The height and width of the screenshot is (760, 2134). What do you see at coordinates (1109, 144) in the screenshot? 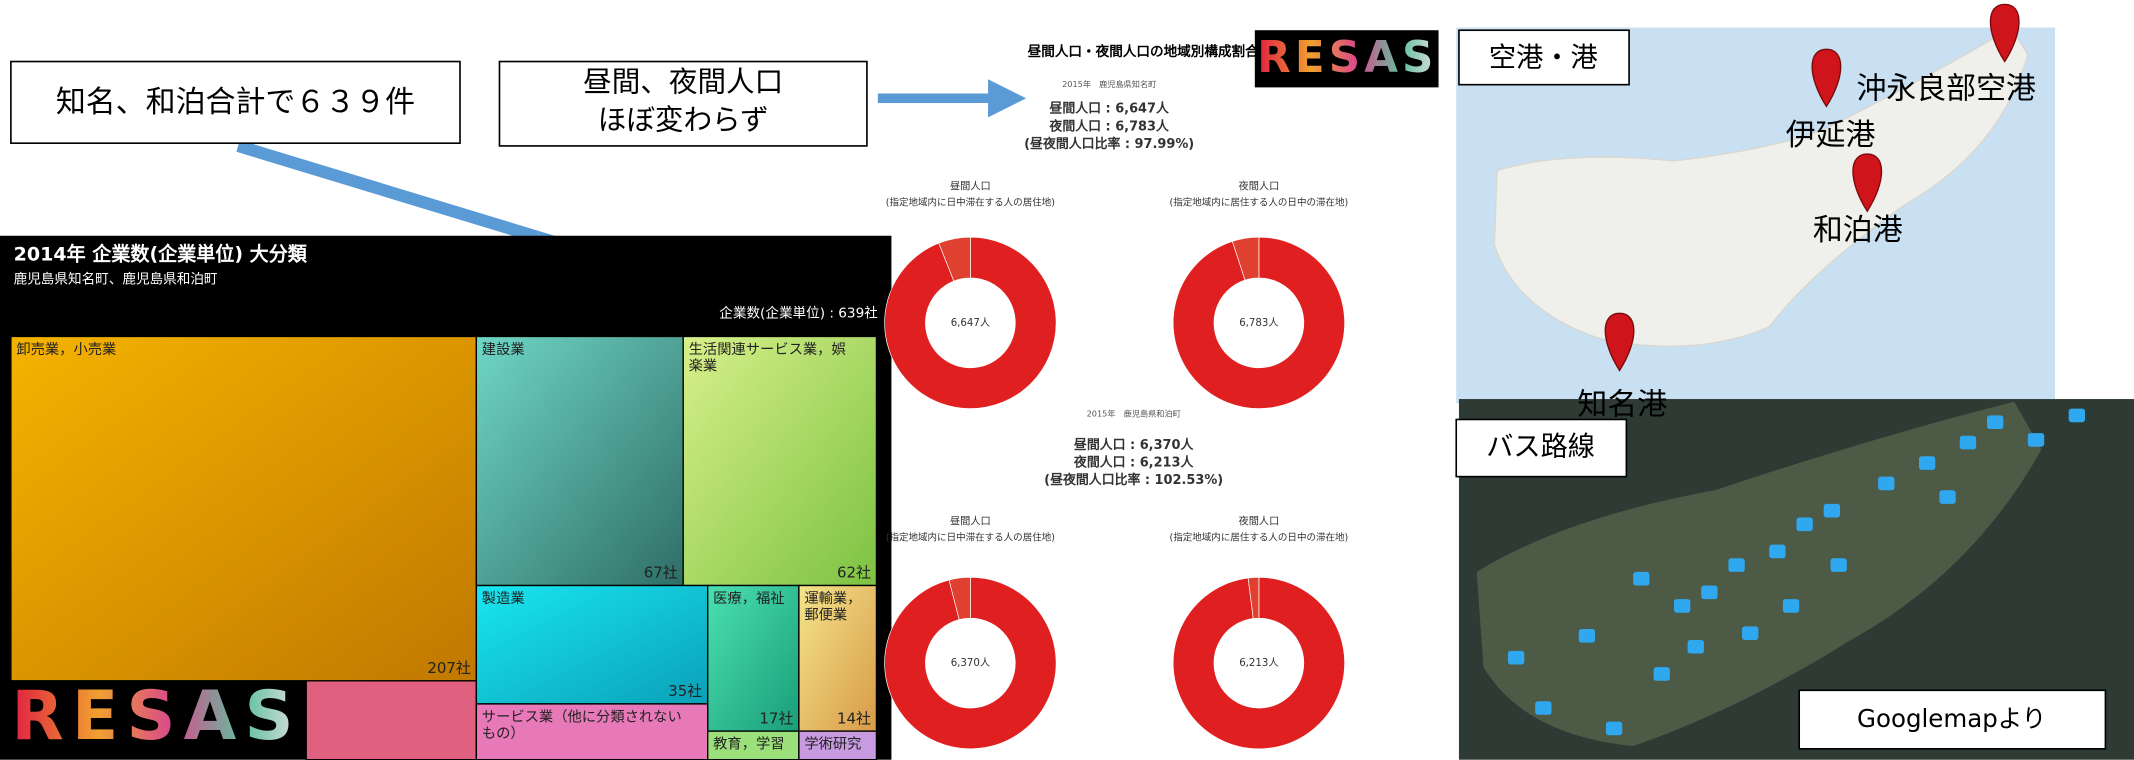
I see `pop-line: (昼夜間人口比率 : 97.99%)` at bounding box center [1109, 144].